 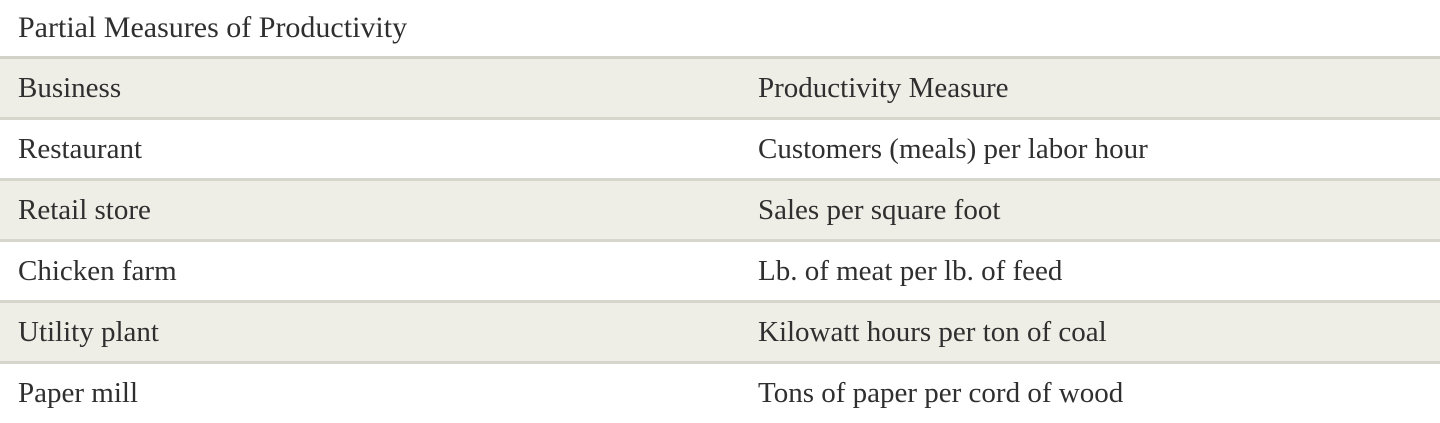 I want to click on table-row: Retail store Sales per square foot, so click(x=720, y=209).